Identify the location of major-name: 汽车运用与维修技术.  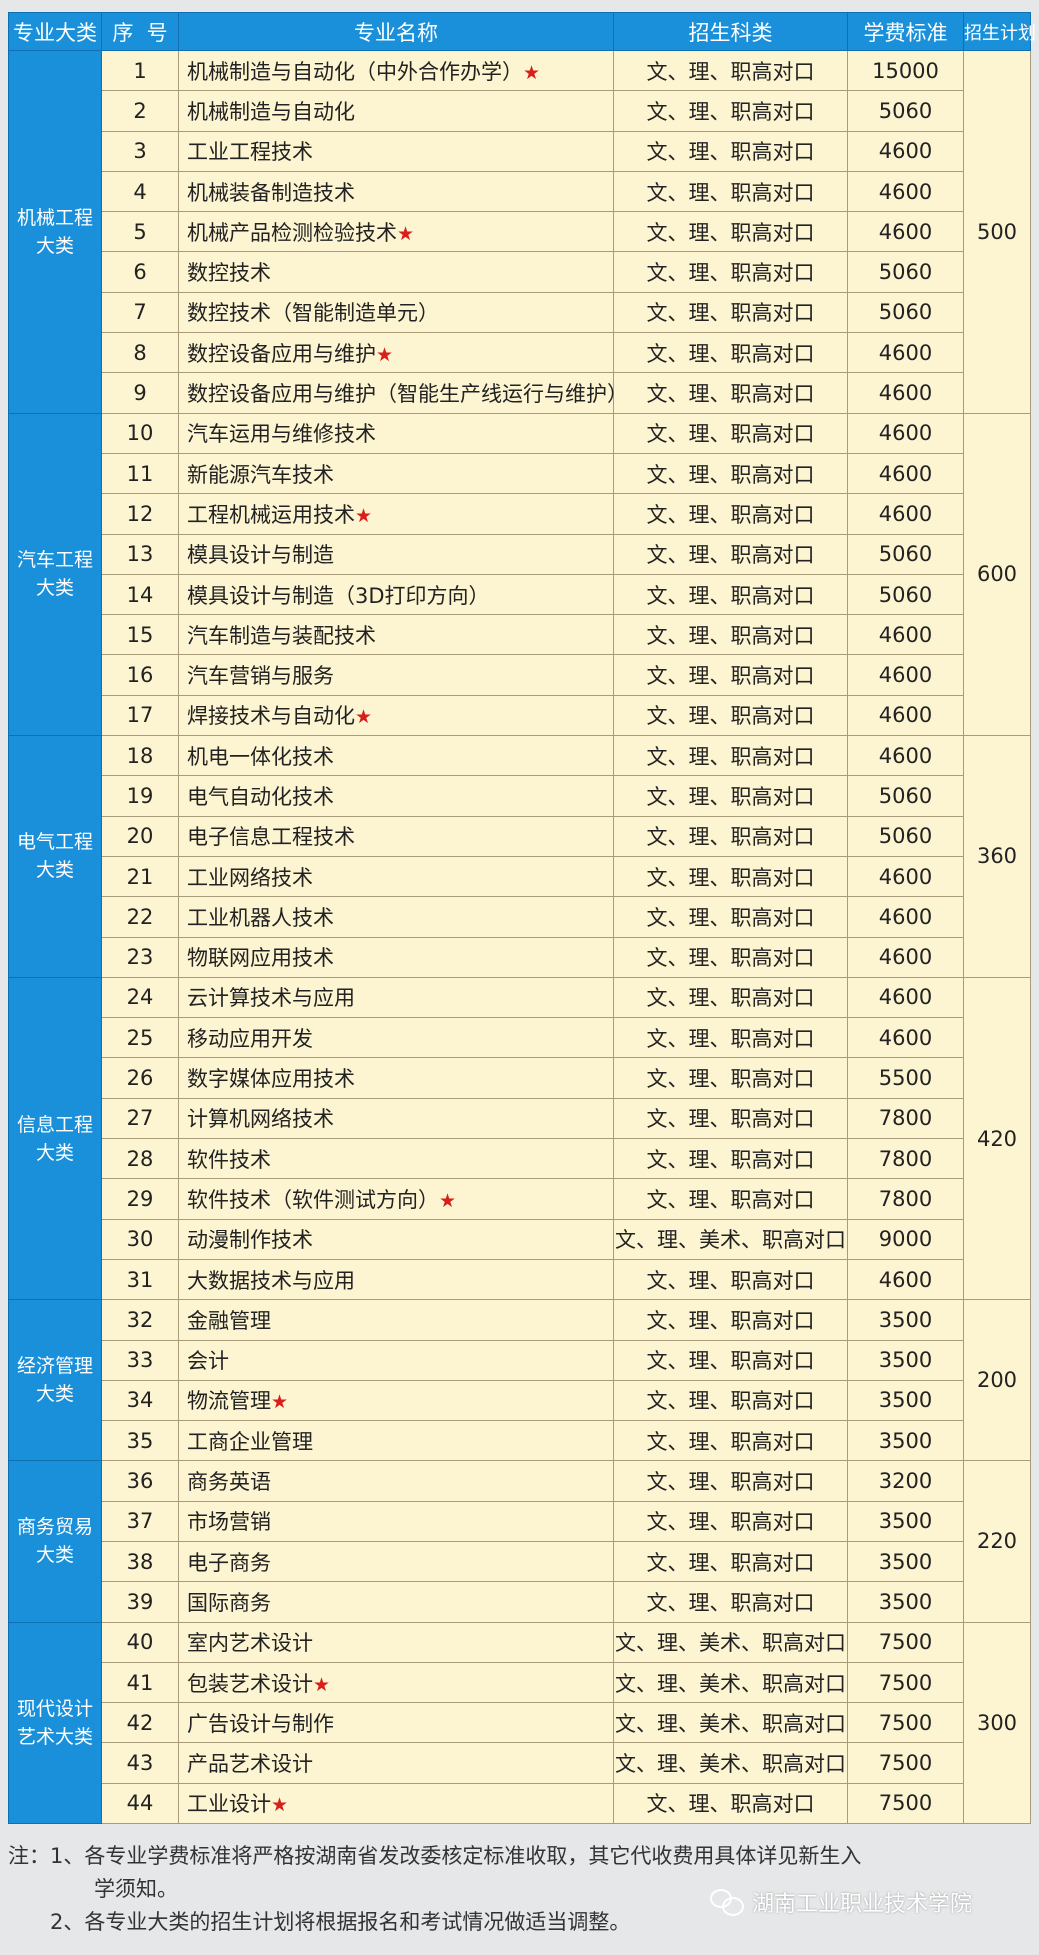
(281, 434).